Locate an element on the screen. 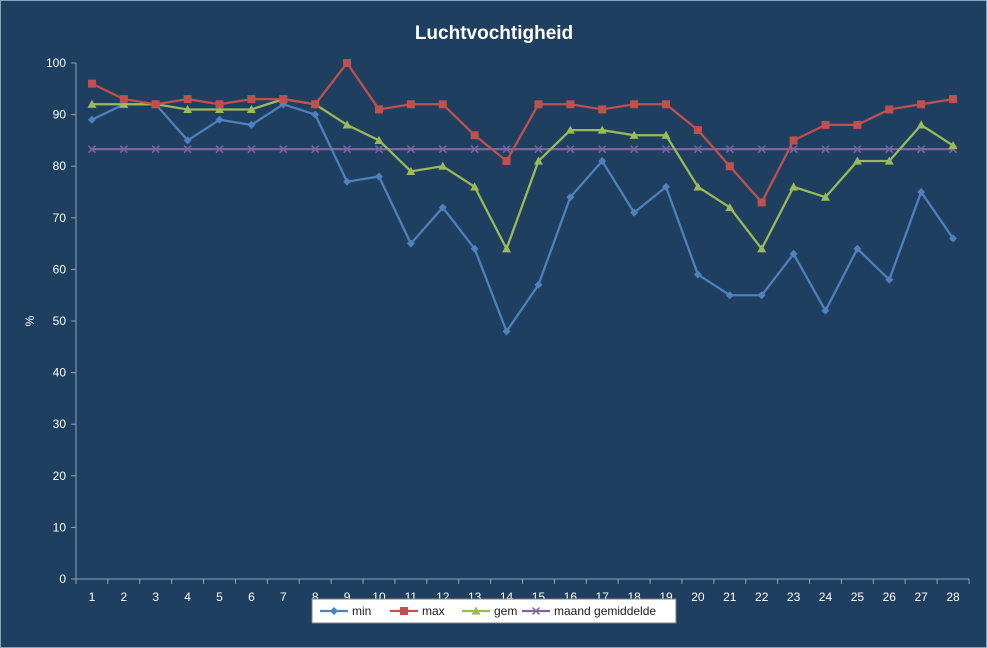  y-tick-label: 90 is located at coordinates (60, 115).